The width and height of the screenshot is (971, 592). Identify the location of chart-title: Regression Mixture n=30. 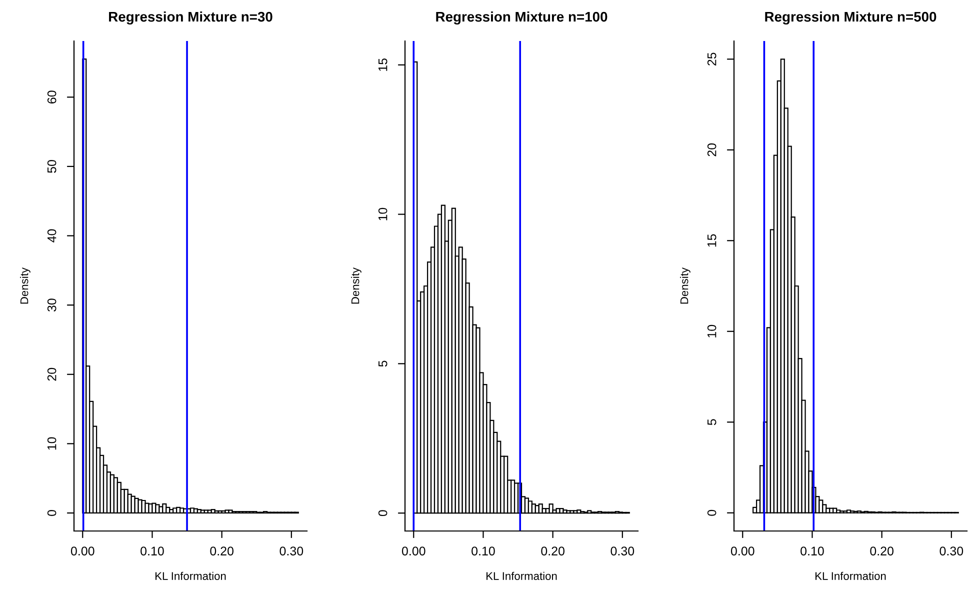
(190, 17).